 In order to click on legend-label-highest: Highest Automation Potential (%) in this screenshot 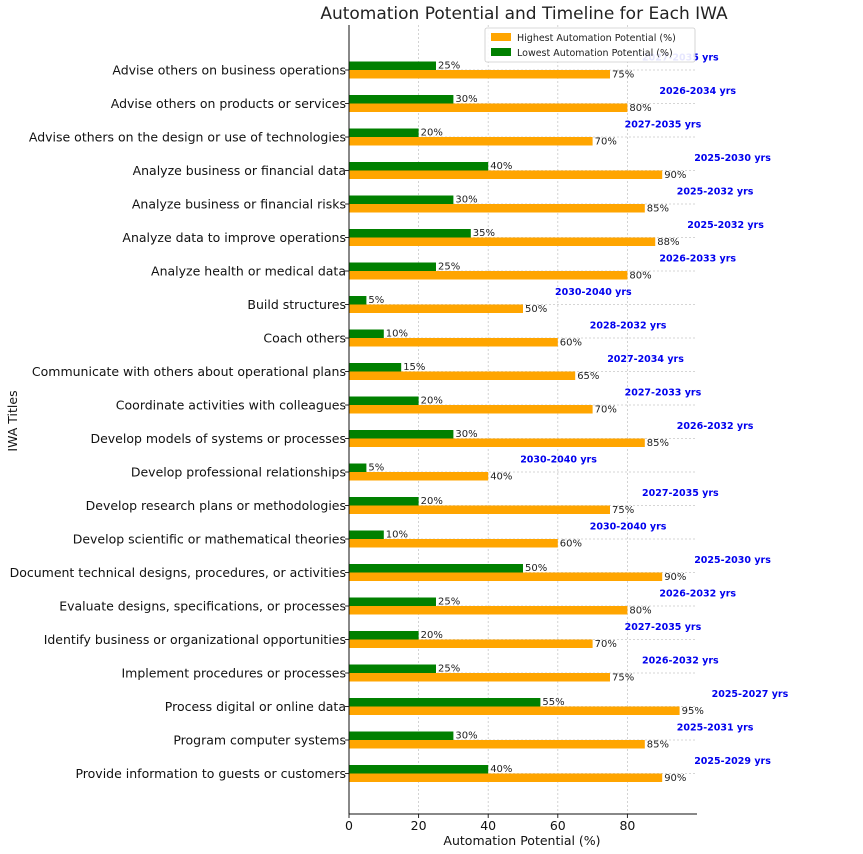, I will do `click(596, 38)`.